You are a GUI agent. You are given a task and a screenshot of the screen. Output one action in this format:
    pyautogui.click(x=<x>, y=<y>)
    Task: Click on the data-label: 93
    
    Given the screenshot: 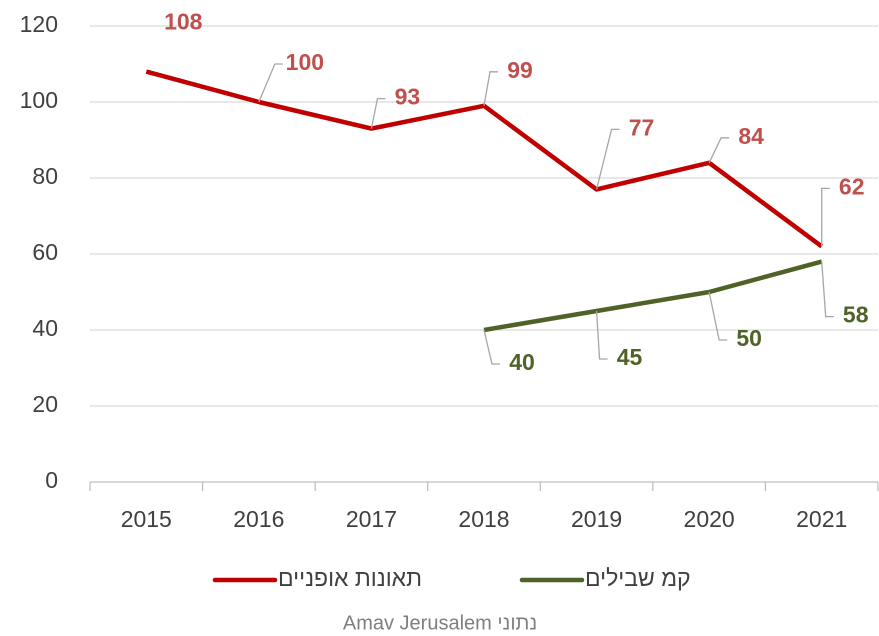 What is the action you would take?
    pyautogui.click(x=408, y=97)
    